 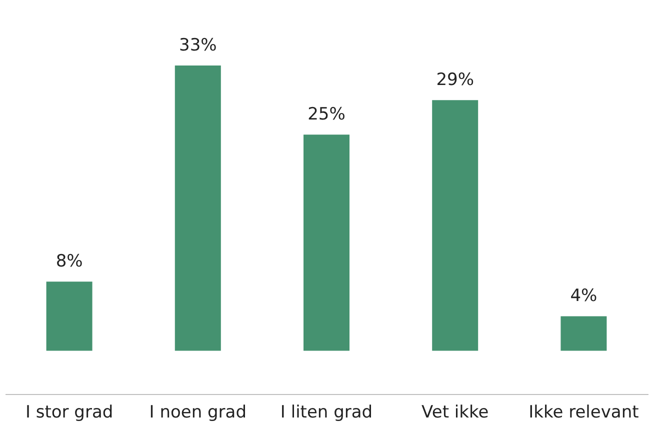 I want to click on x-tick-label: I stor grad, so click(x=69, y=412).